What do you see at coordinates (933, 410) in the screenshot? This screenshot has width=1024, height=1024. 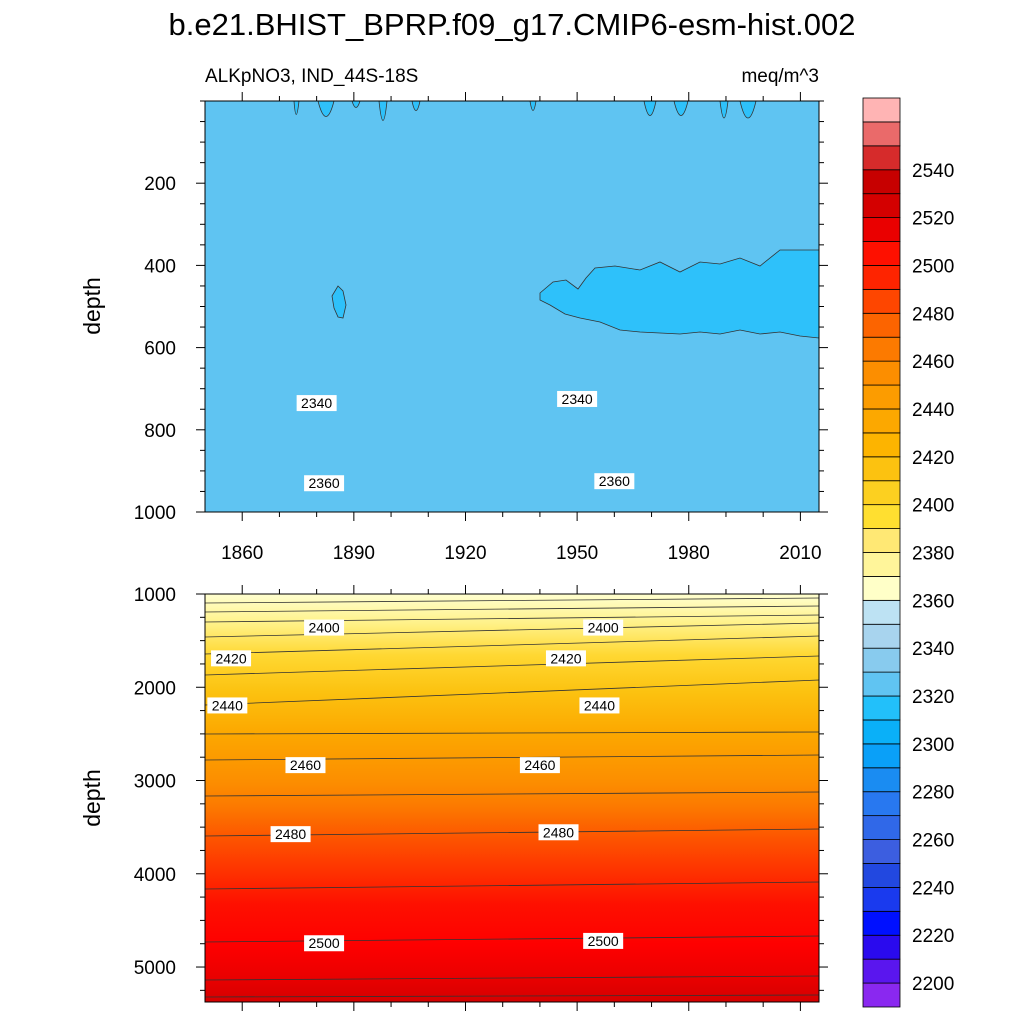 I see `colorbar-tick-label: 2440` at bounding box center [933, 410].